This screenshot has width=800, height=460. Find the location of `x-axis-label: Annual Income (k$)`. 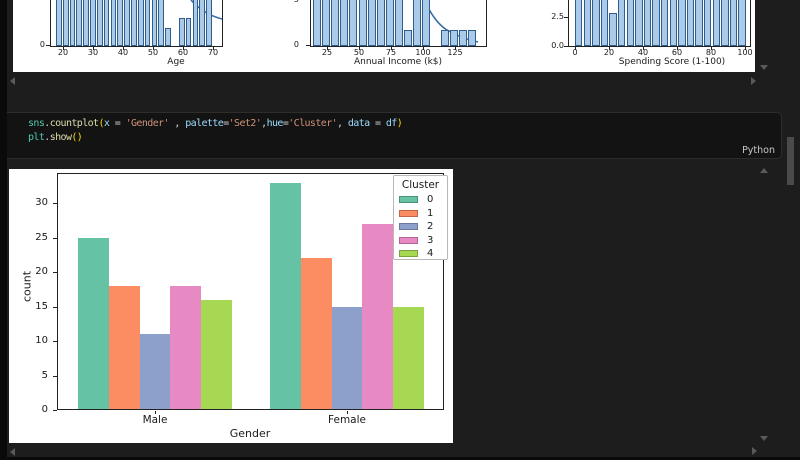

x-axis-label: Annual Income (k$) is located at coordinates (398, 62).